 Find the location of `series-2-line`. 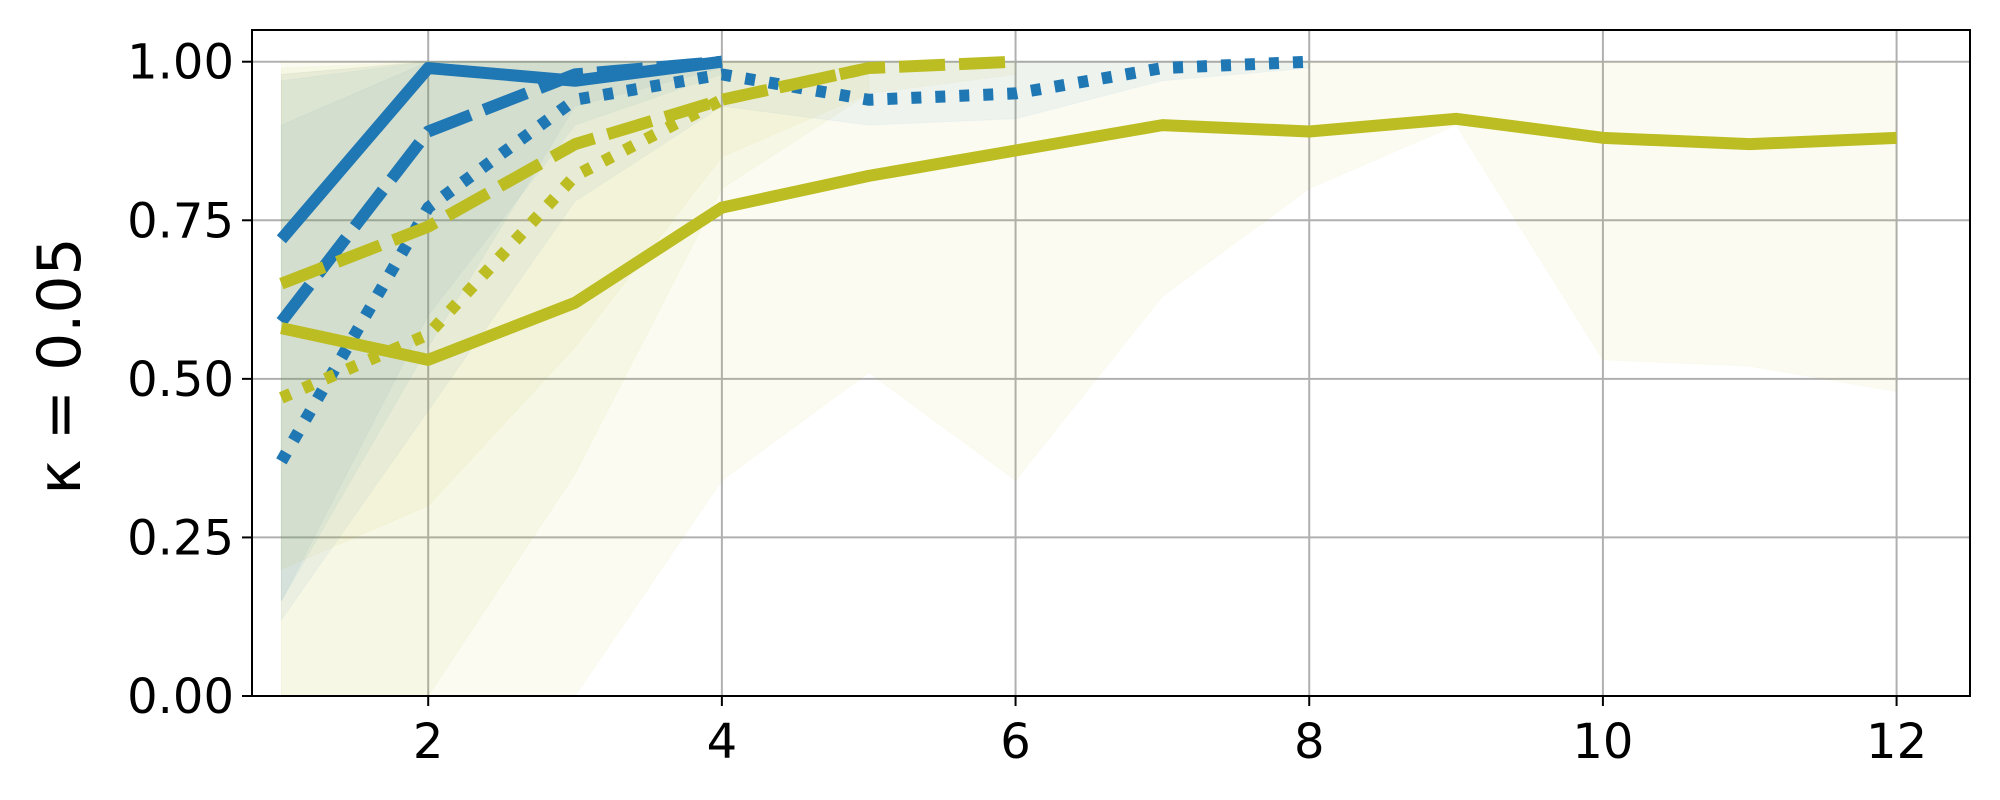

series-2-line is located at coordinates (499, 190).